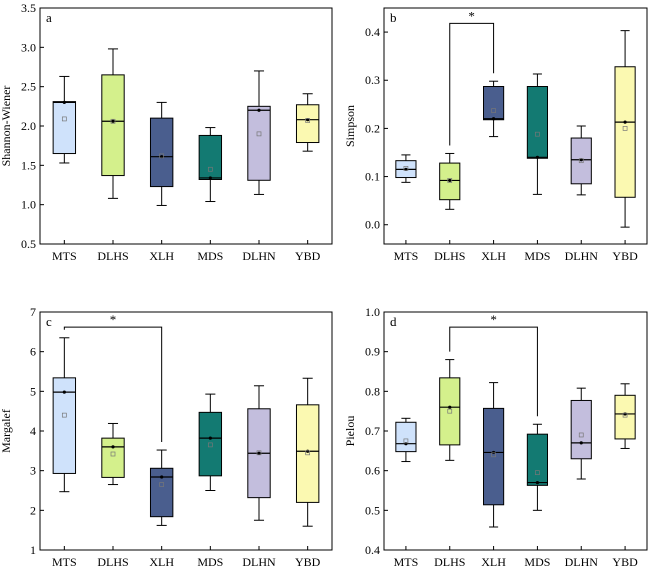 Image resolution: width=650 pixels, height=568 pixels. I want to click on y-tick-label: 0.0, so click(372, 225).